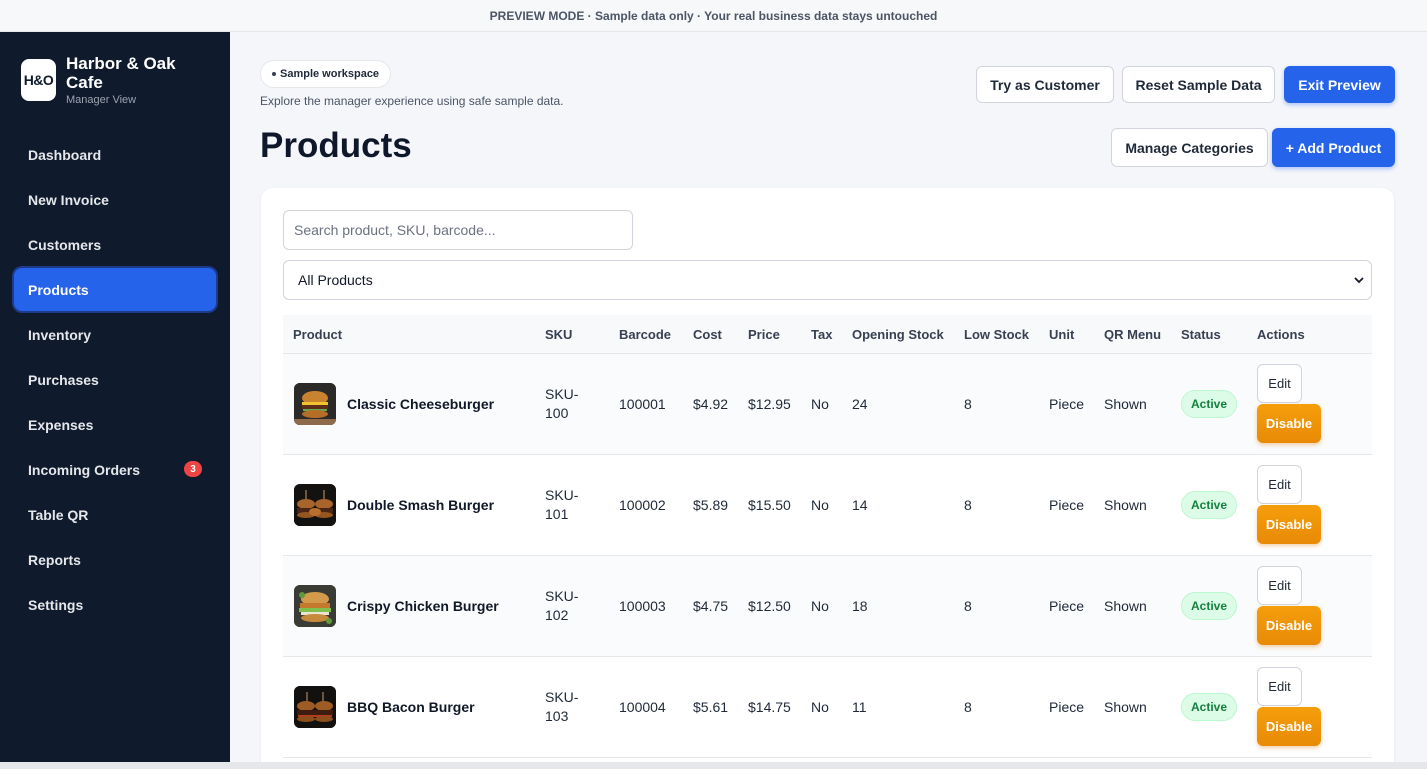 The width and height of the screenshot is (1427, 769). Describe the element at coordinates (193, 469) in the screenshot. I see `incoming-orders-badge: 3` at that location.